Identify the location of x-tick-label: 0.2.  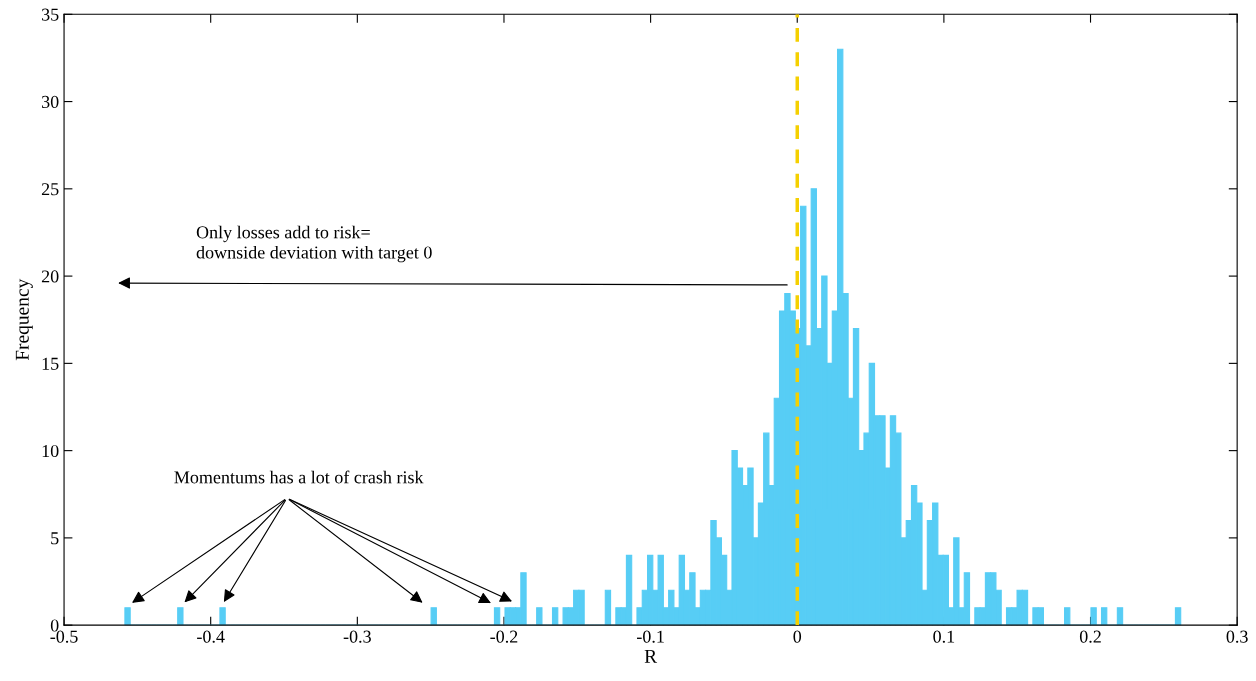
(1090, 636).